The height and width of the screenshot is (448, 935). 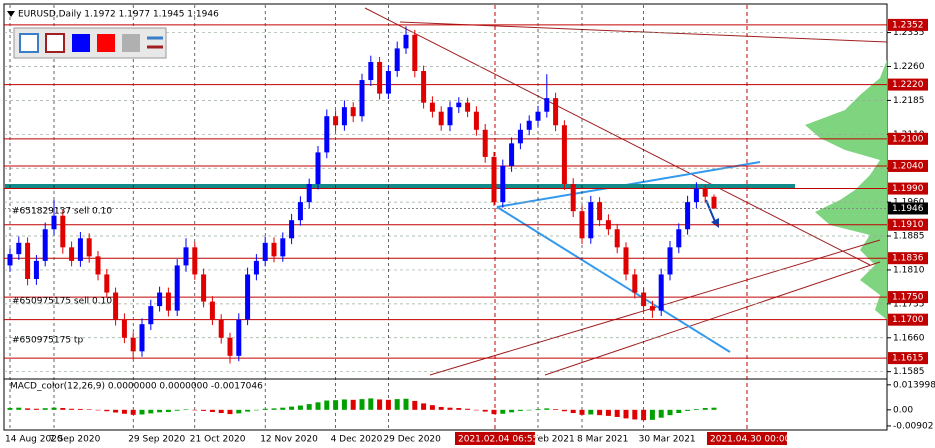 I want to click on x-tick-label: Feb 2021, so click(x=554, y=440).